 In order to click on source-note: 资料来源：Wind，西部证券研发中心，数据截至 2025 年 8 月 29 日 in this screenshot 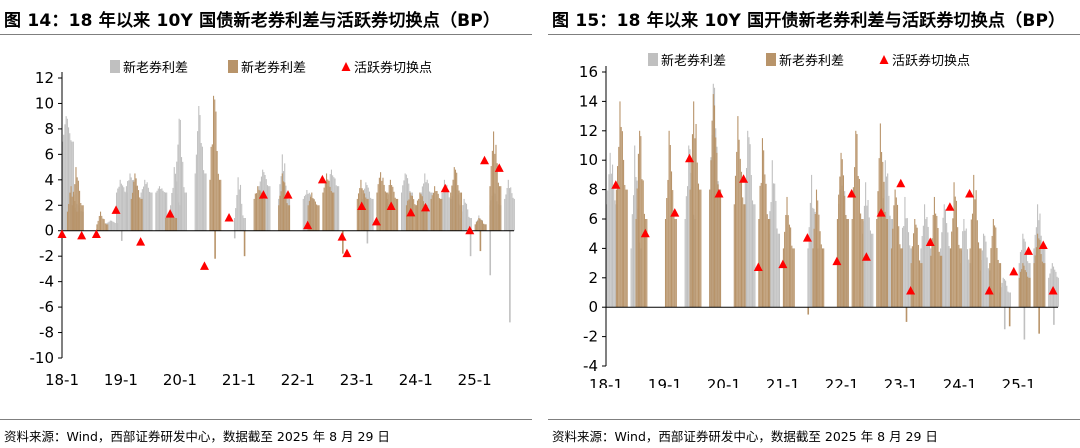, I will do `click(197, 436)`.